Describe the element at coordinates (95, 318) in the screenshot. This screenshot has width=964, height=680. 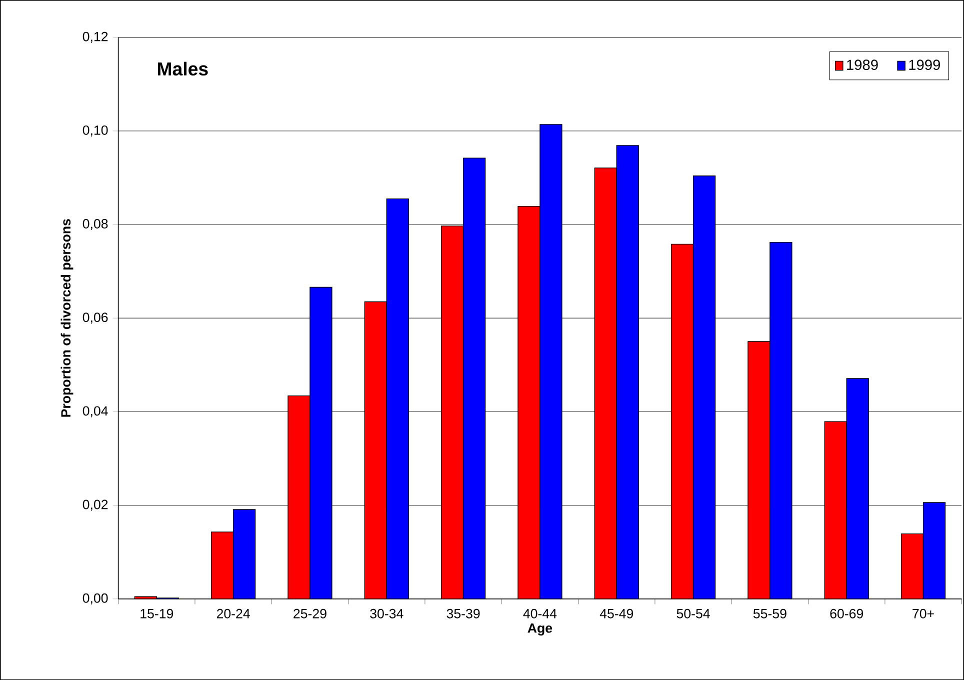
I see `y-tick-label: 0,06` at that location.